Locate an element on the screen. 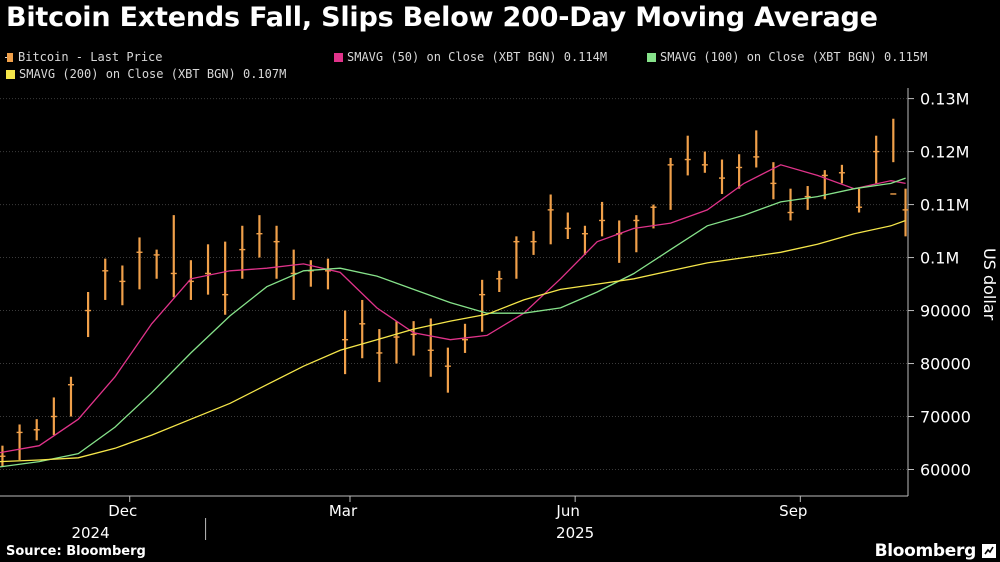  y-tick-label: 0.1M is located at coordinates (939, 258).